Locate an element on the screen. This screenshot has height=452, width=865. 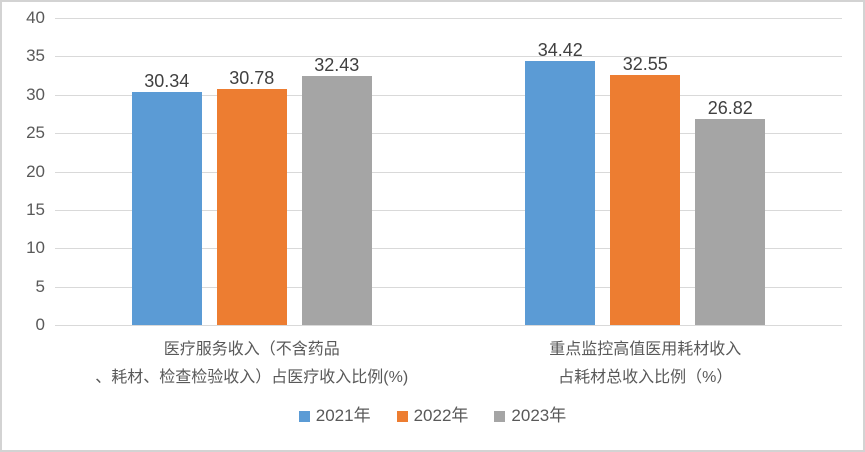
legend-item: 2021年 is located at coordinates (334, 416).